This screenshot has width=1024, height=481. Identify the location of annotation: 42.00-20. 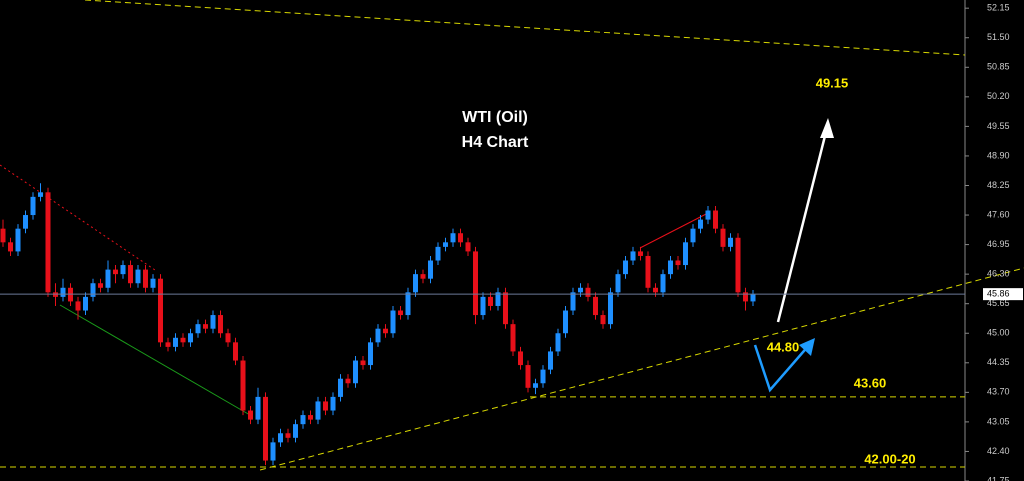
(889, 458).